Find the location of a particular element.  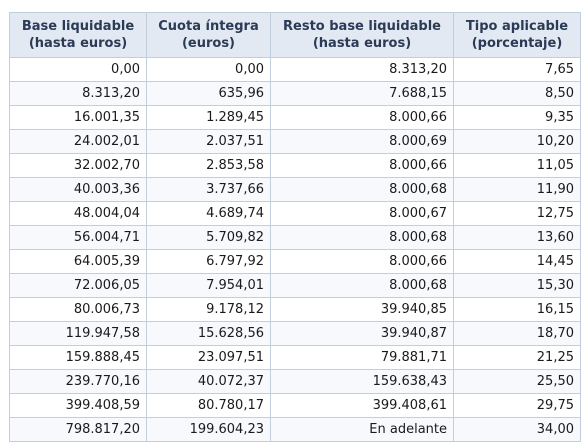

cell-tipo-aplicable: 14,45 is located at coordinates (517, 261).